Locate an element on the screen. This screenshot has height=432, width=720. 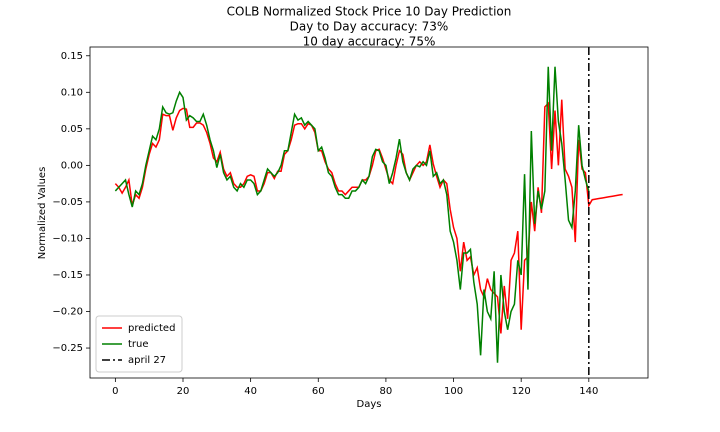
chart-subtitle: 10 day accuracy: 75% is located at coordinates (369, 42).